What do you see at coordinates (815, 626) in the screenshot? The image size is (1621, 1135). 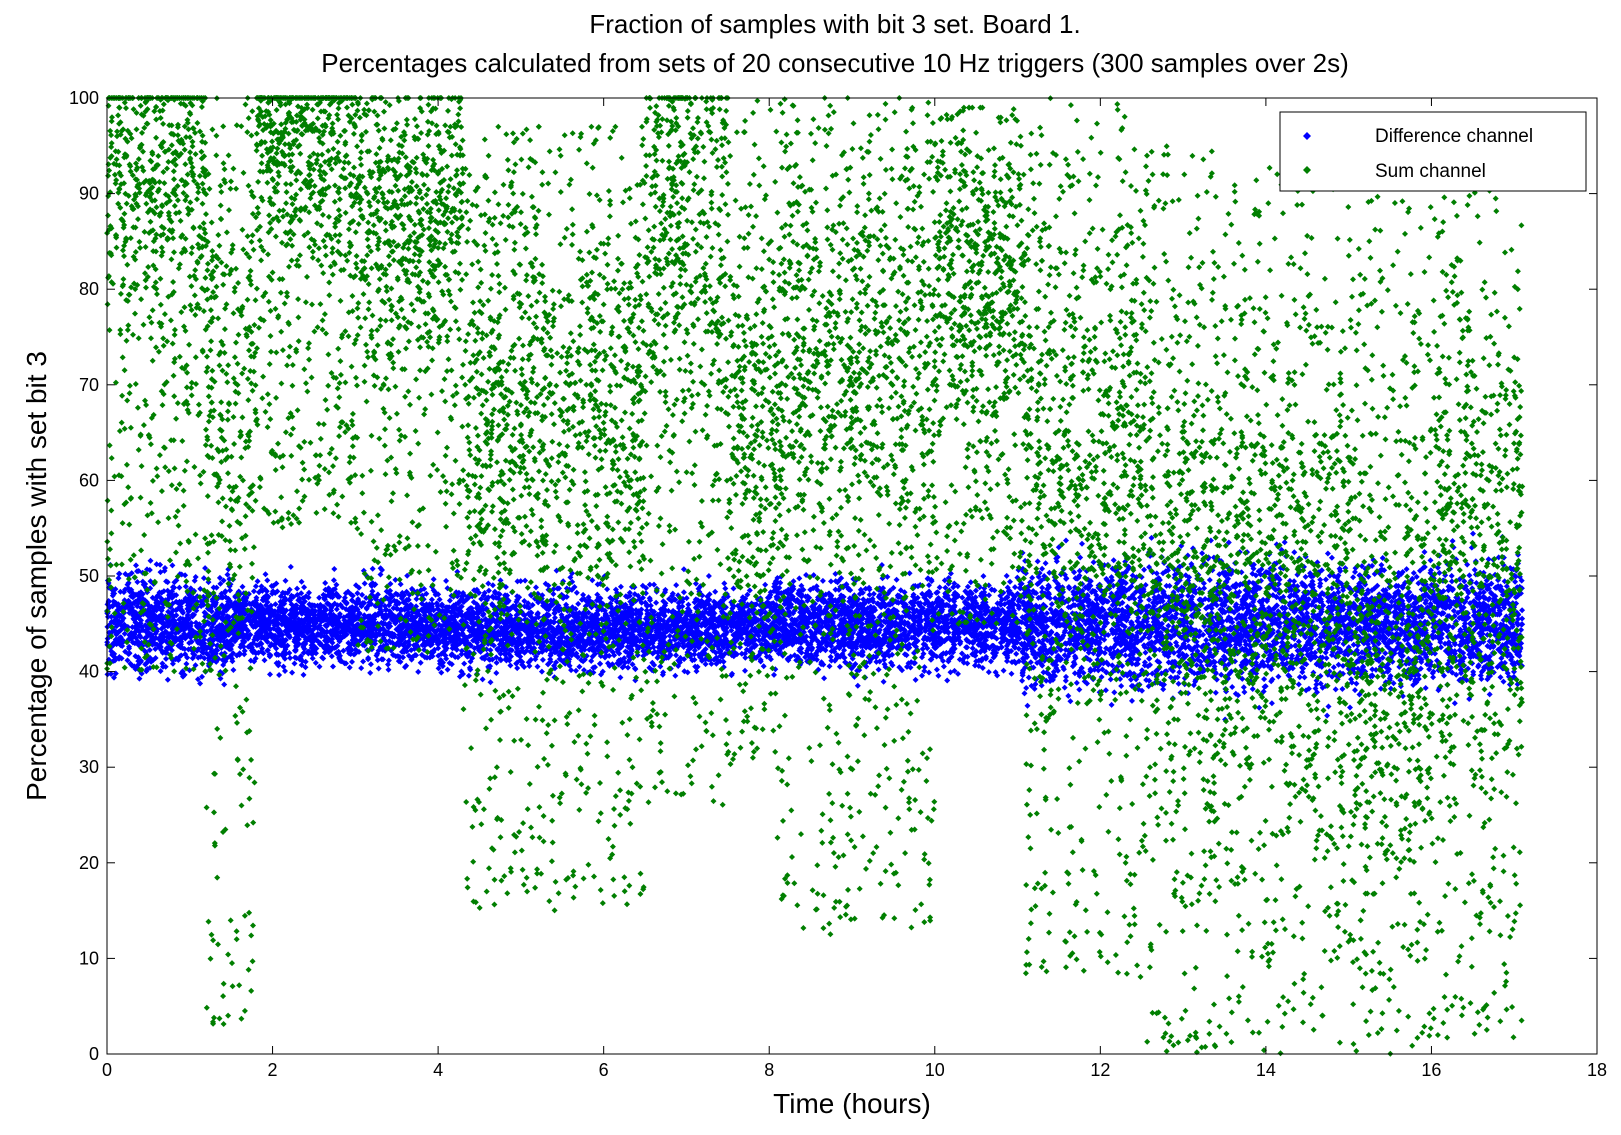 I see `series-difference` at bounding box center [815, 626].